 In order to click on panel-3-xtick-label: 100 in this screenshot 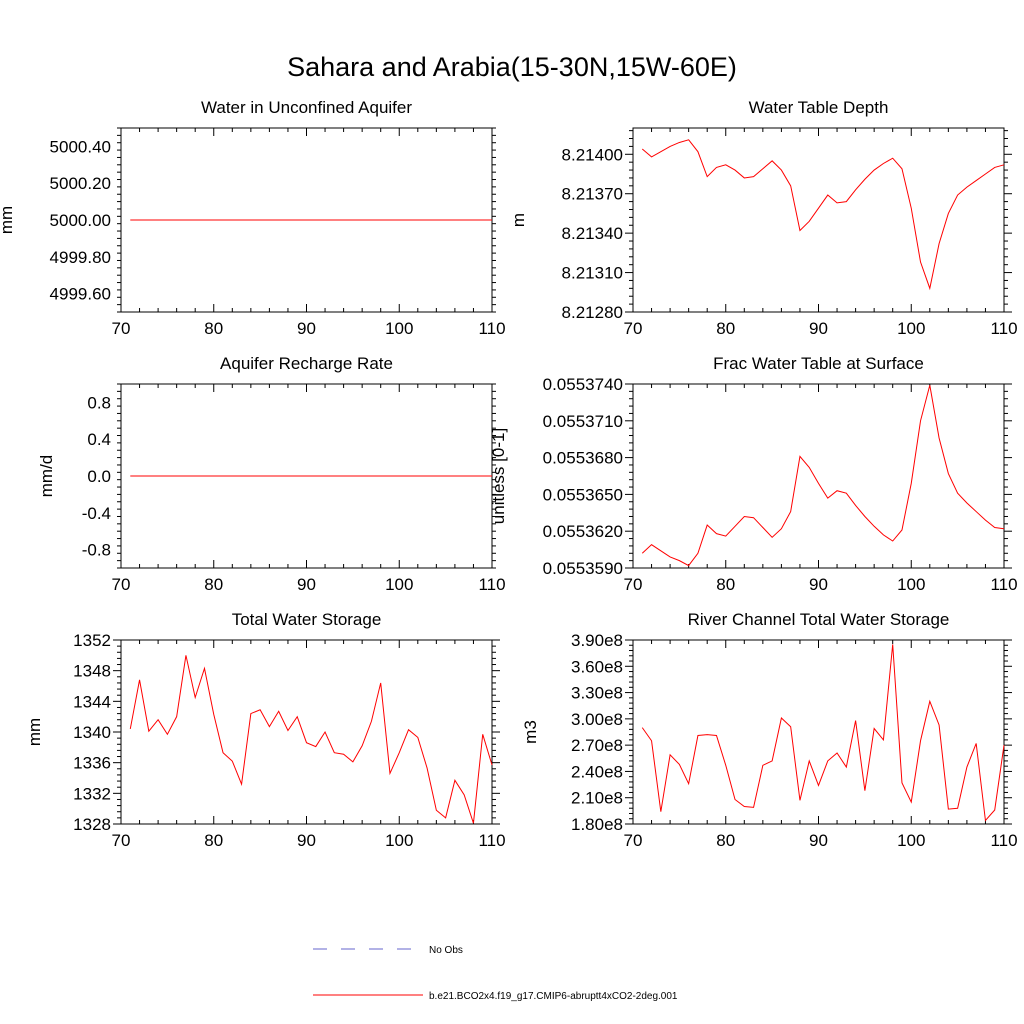, I will do `click(399, 584)`.